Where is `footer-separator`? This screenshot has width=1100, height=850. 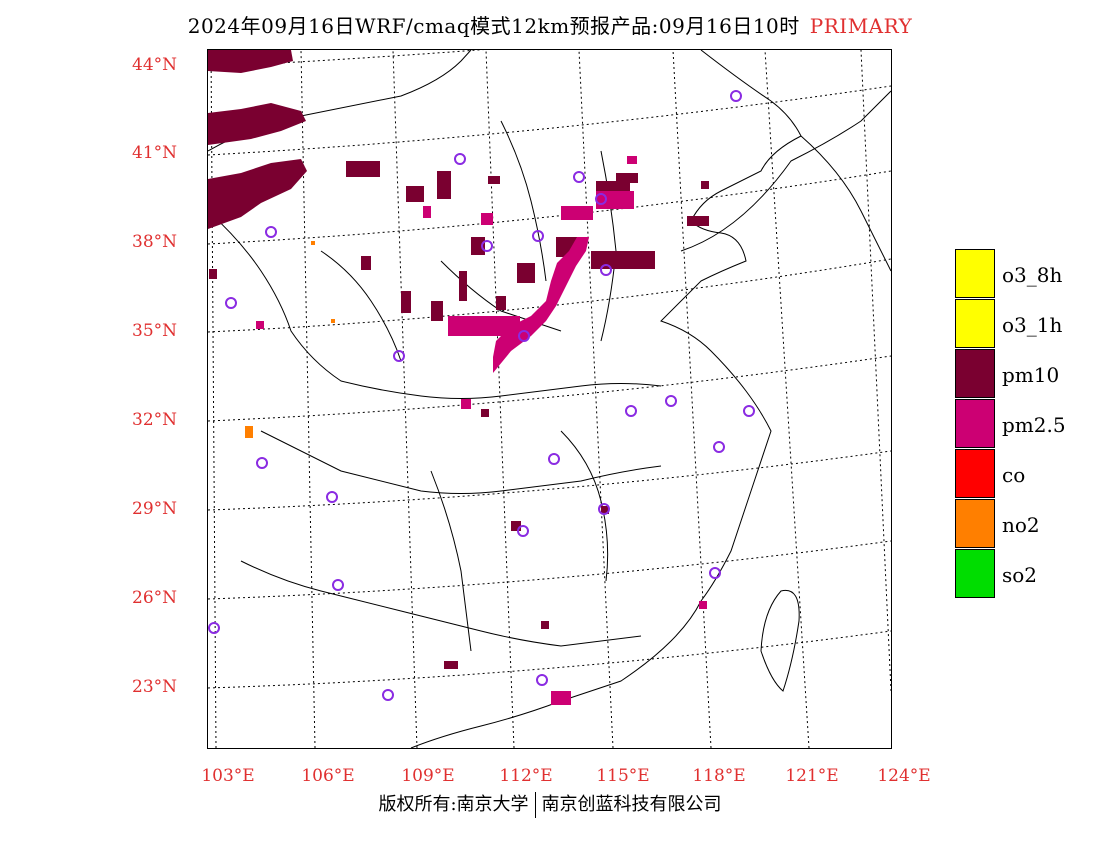
footer-separator is located at coordinates (535, 805).